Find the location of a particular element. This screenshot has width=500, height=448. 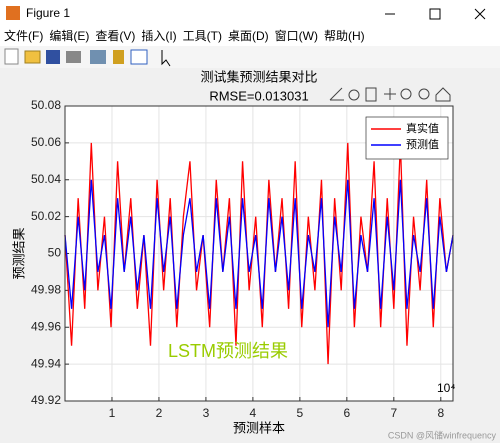

close is located at coordinates (480, 14).